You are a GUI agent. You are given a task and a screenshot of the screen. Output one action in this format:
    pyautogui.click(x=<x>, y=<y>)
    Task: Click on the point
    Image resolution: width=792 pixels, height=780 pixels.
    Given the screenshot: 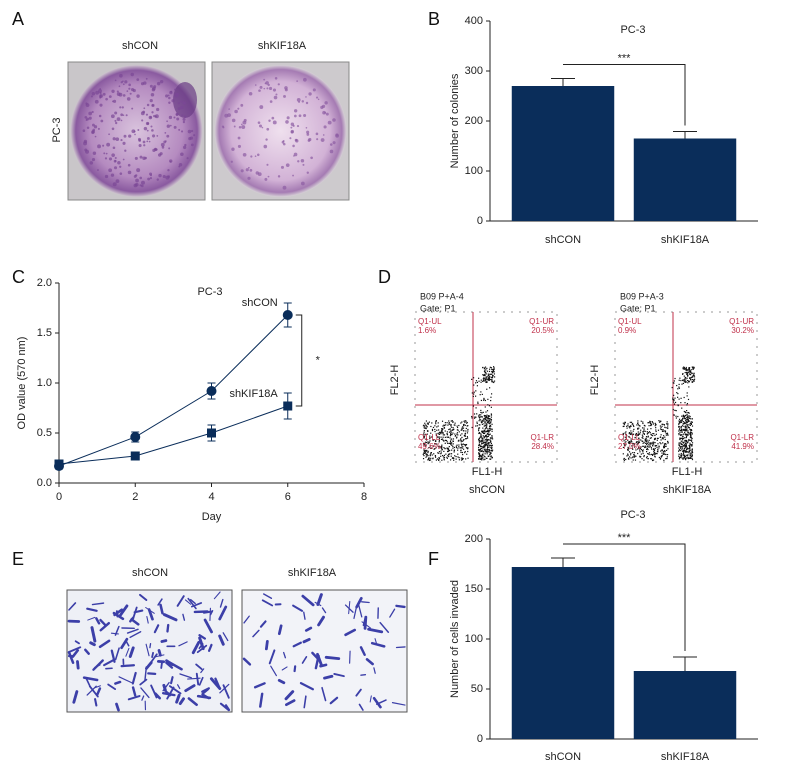 What is the action you would take?
    pyautogui.click(x=211, y=391)
    